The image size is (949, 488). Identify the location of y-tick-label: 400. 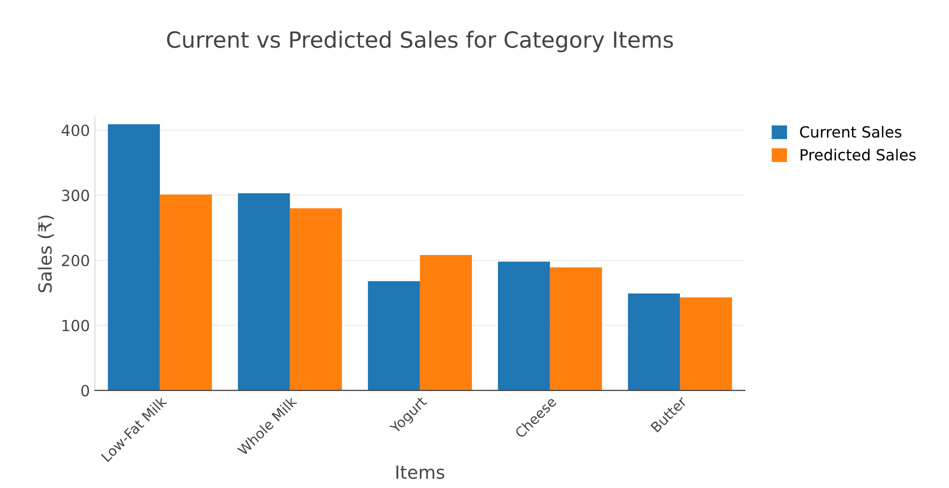
(76, 130).